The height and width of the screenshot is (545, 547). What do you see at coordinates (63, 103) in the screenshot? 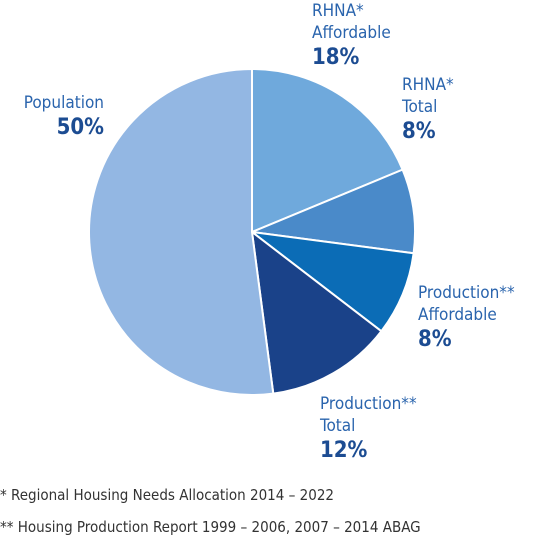
I see `slice-name: Population` at bounding box center [63, 103].